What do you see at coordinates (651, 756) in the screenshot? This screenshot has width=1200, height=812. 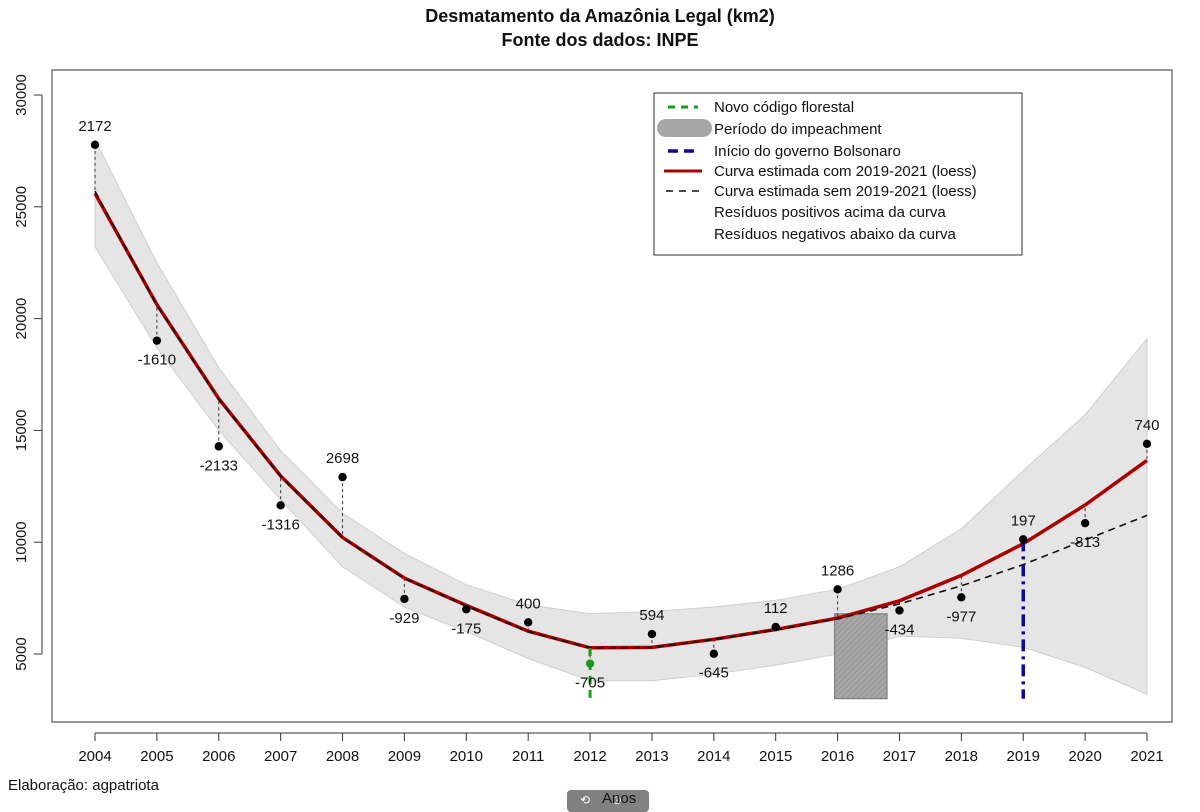 I see `x-tick-label: 2013` at bounding box center [651, 756].